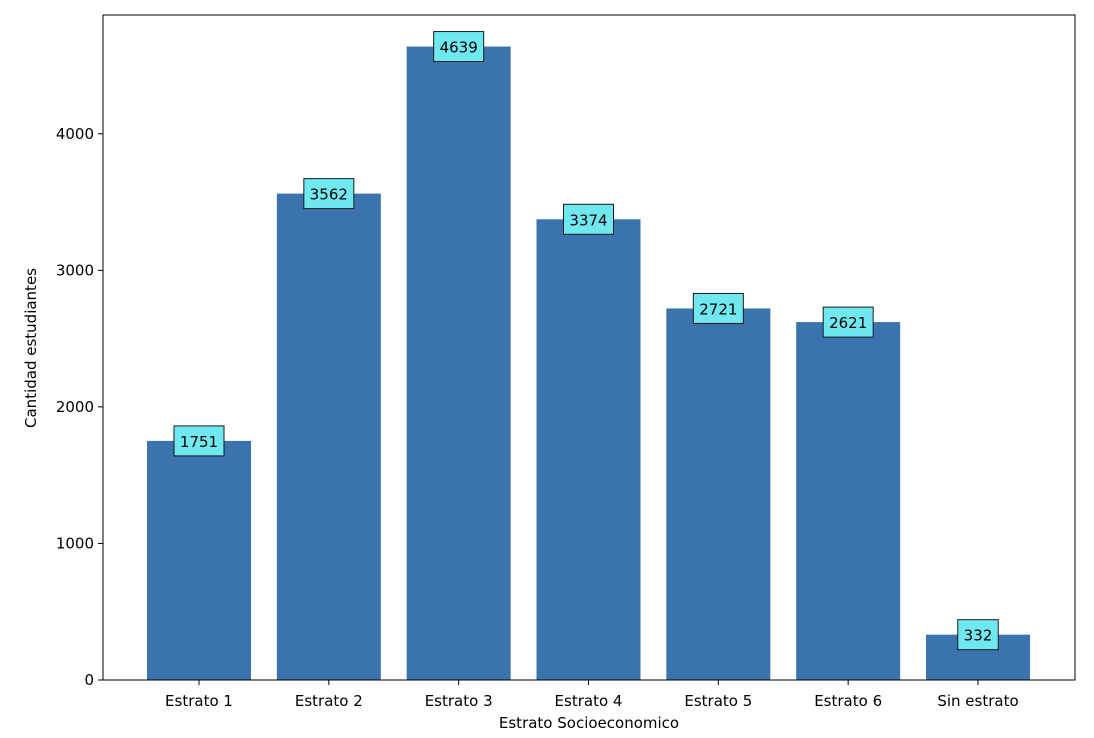  I want to click on data-label: 4639, so click(459, 48).